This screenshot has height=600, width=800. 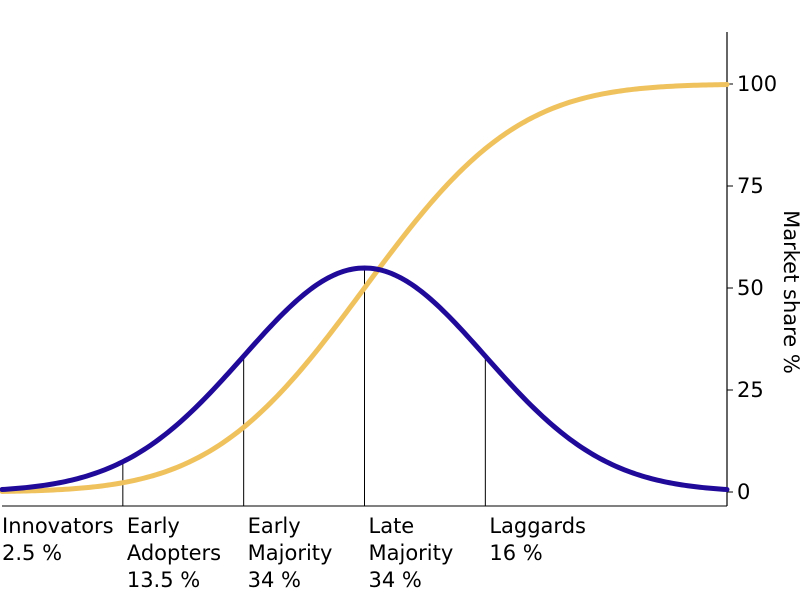 What do you see at coordinates (392, 526) in the screenshot?
I see `category-name: Late` at bounding box center [392, 526].